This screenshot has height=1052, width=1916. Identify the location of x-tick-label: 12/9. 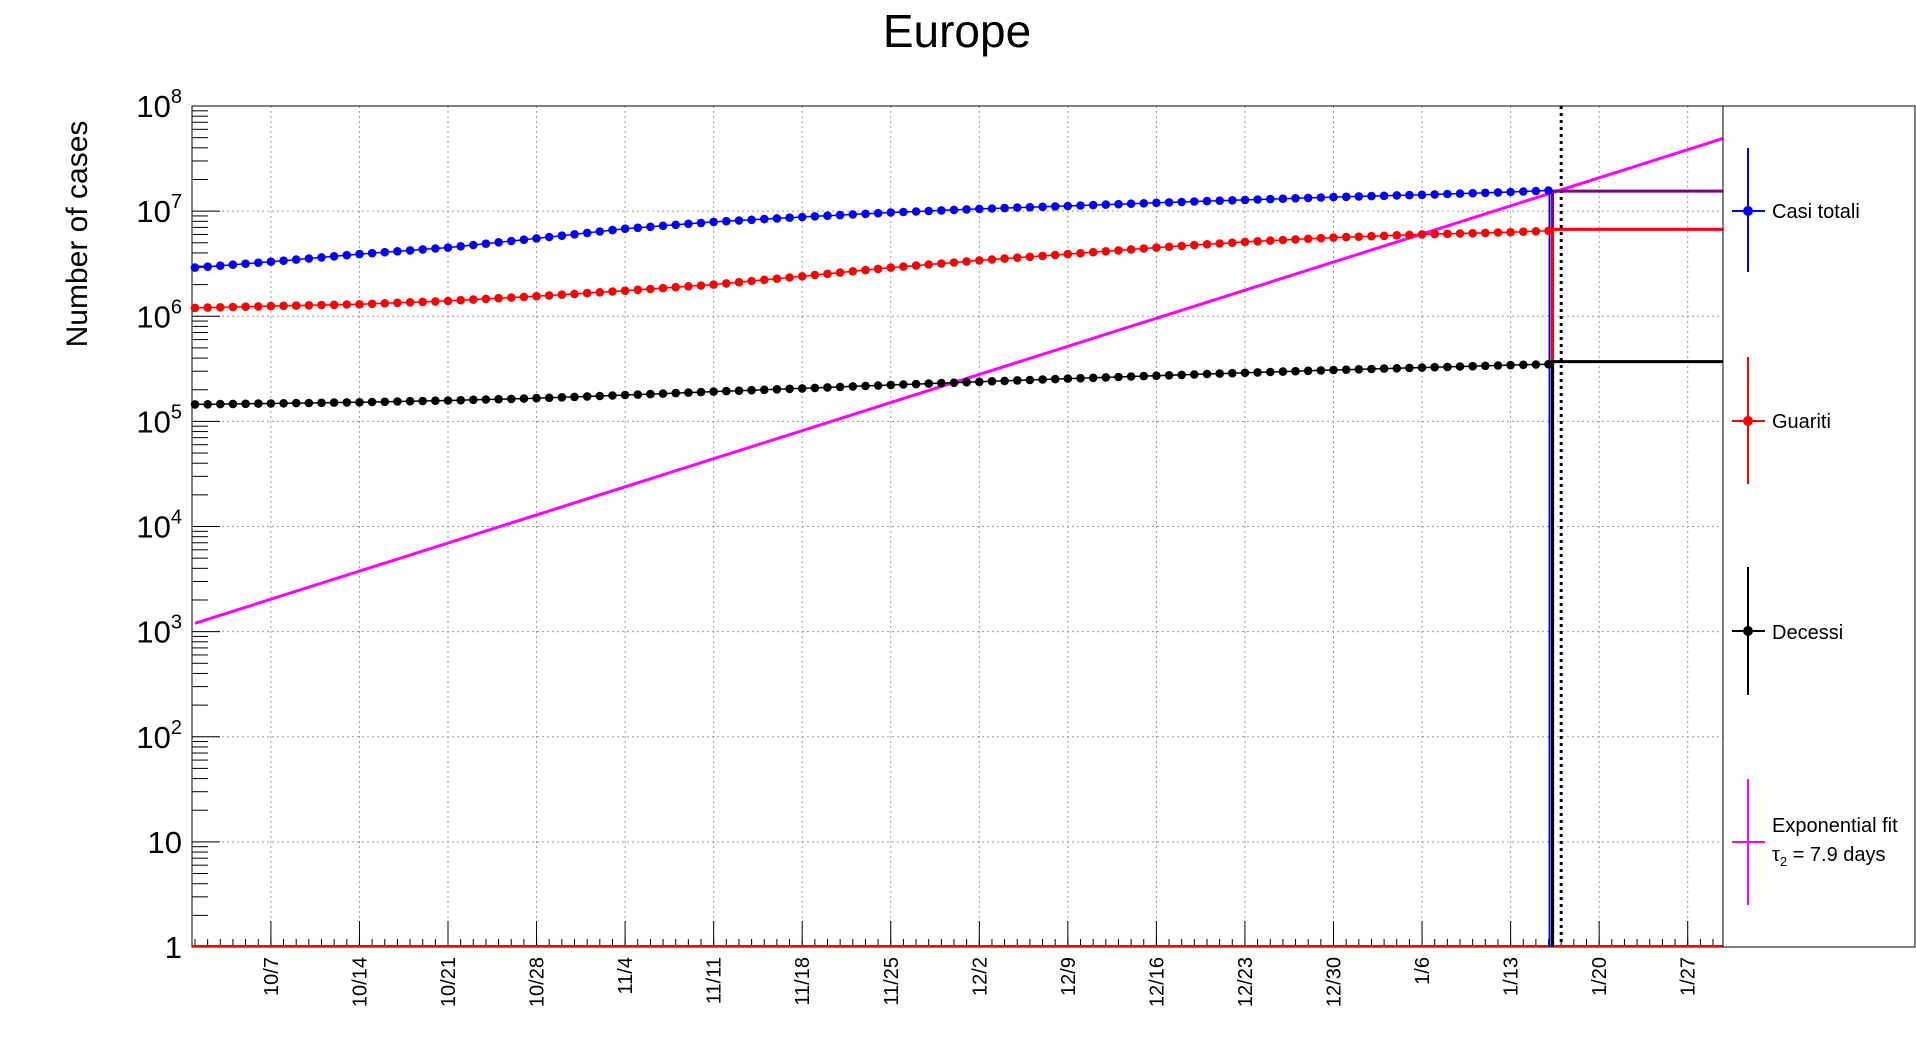
(1069, 976).